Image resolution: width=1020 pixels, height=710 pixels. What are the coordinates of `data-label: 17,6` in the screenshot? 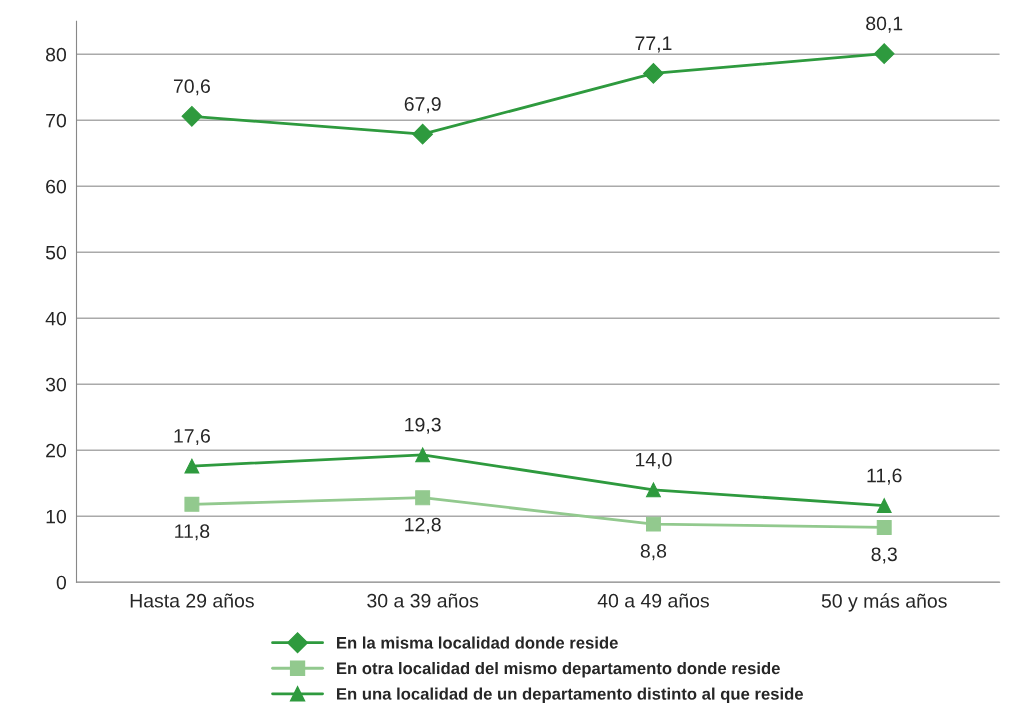 It's located at (192, 437).